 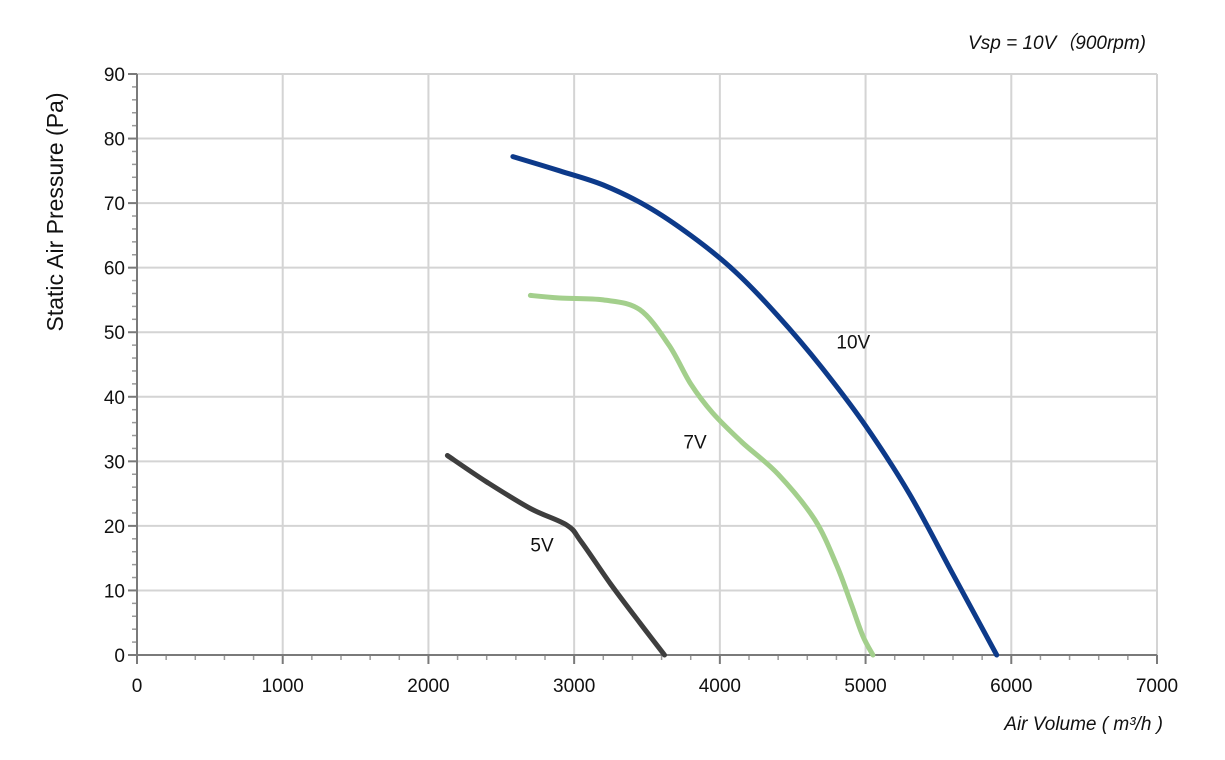 I want to click on series-label-5v: 5V, so click(x=542, y=546).